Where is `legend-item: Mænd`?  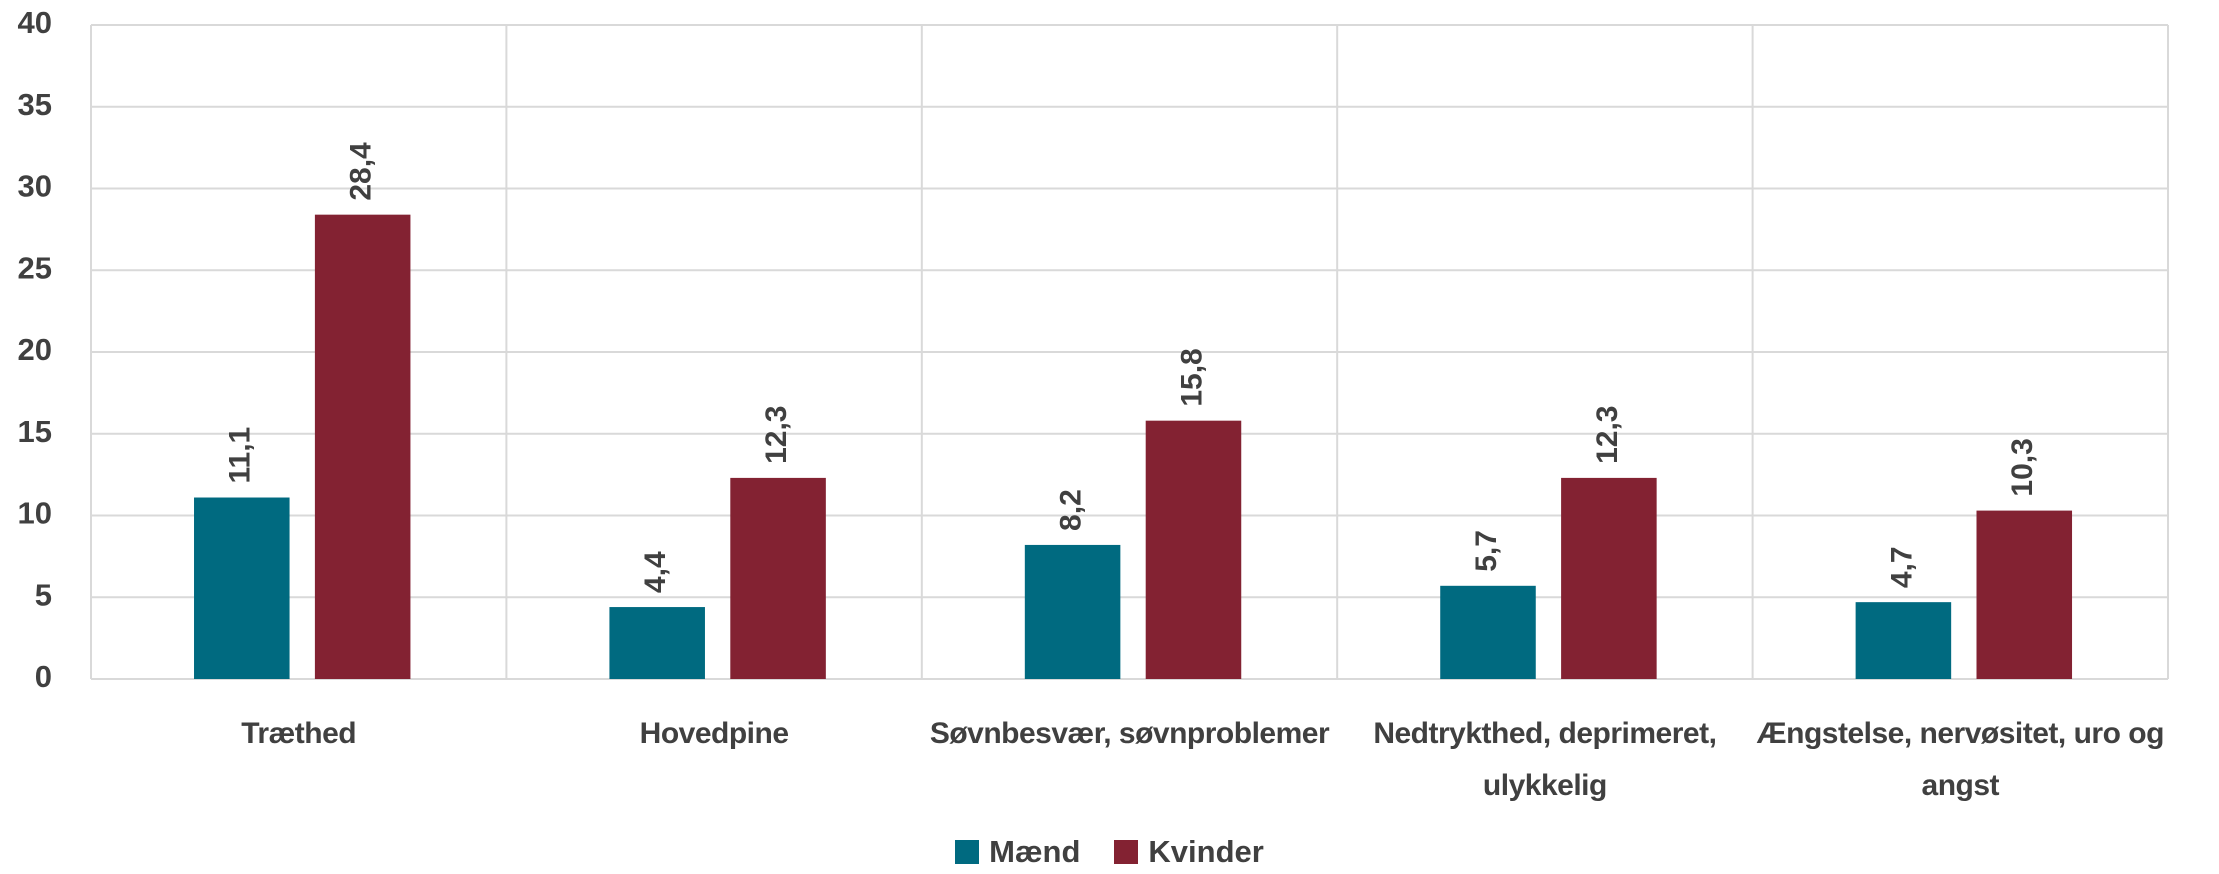 legend-item: Mænd is located at coordinates (1017, 852).